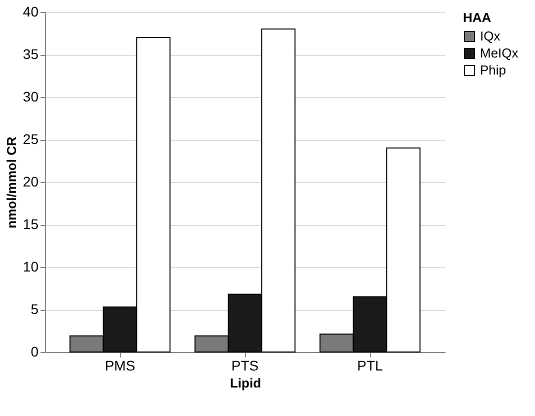  Describe the element at coordinates (30, 12) in the screenshot. I see `y-tick-label: 40` at that location.